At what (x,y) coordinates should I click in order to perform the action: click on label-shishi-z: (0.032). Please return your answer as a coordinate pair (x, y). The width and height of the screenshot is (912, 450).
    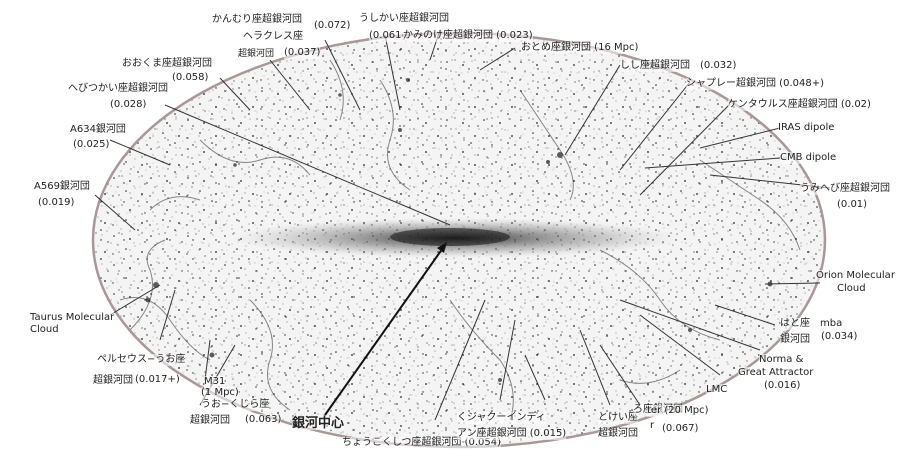
    Looking at the image, I should click on (718, 66).